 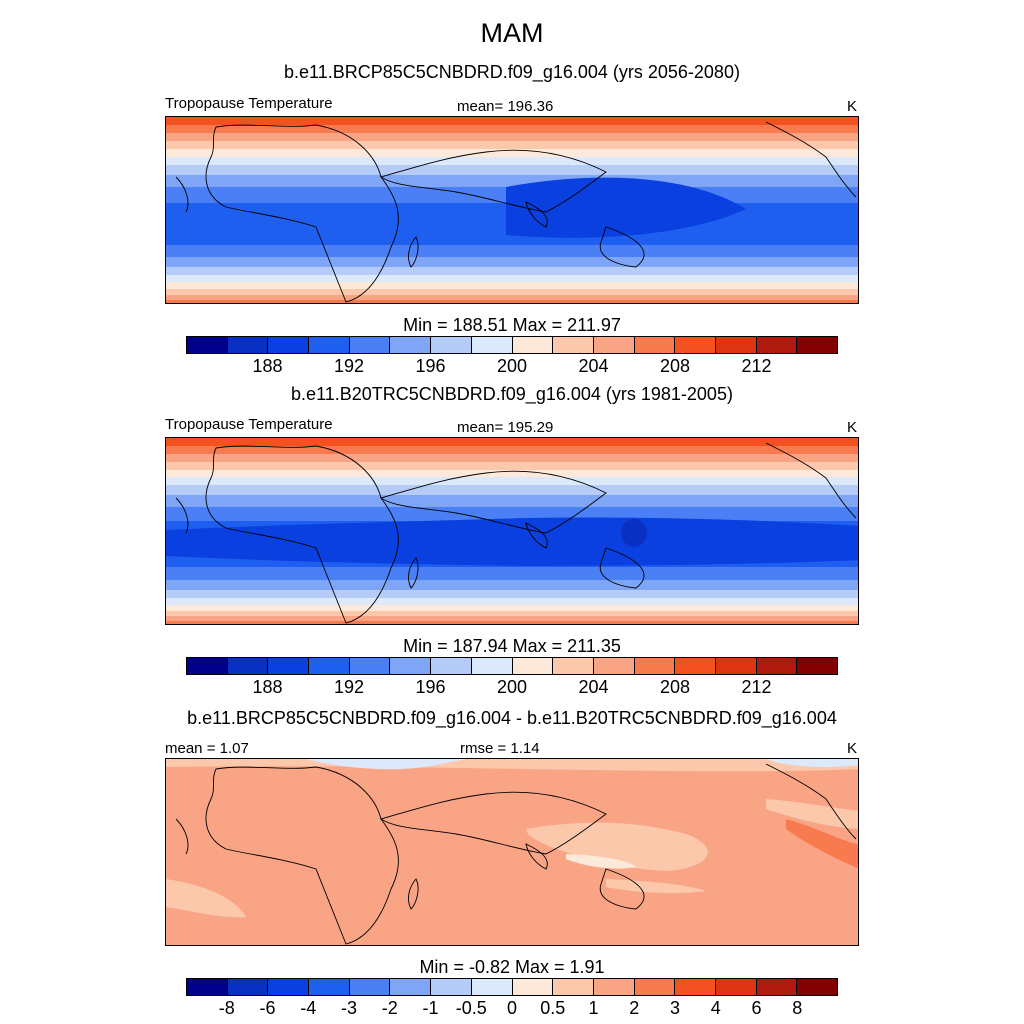 What do you see at coordinates (593, 687) in the screenshot?
I see `colorbar-2-tick-label: 204` at bounding box center [593, 687].